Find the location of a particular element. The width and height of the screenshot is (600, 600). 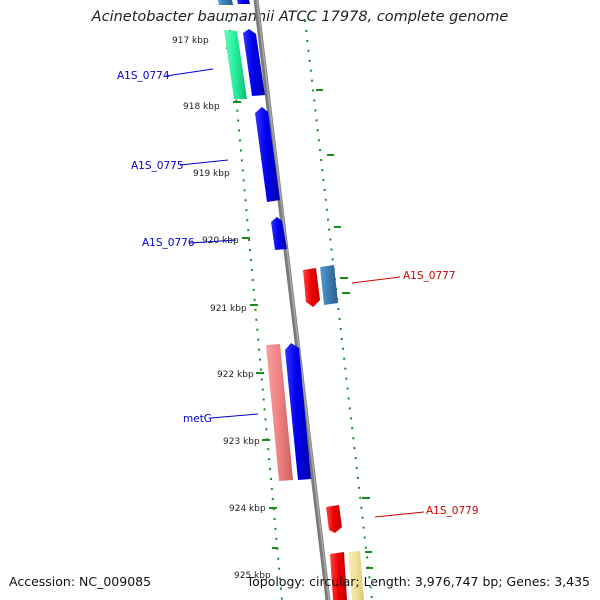

label-a1s-0774: A1S_0774 is located at coordinates (143, 76).